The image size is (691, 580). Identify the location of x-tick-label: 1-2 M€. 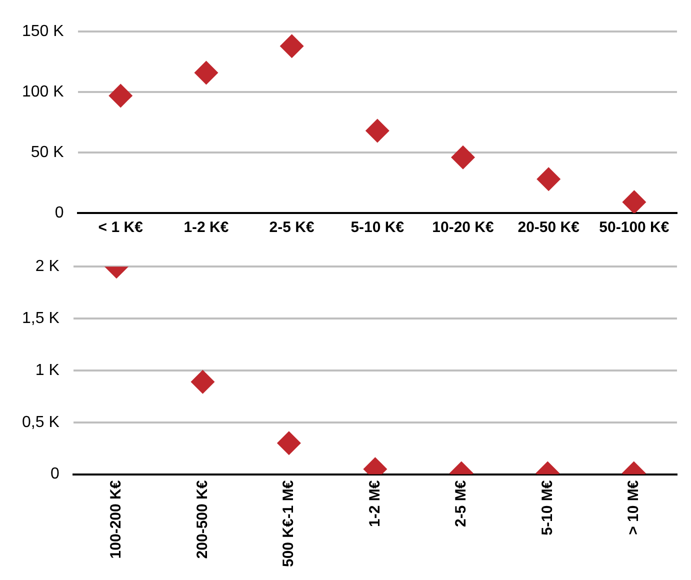
(375, 503).